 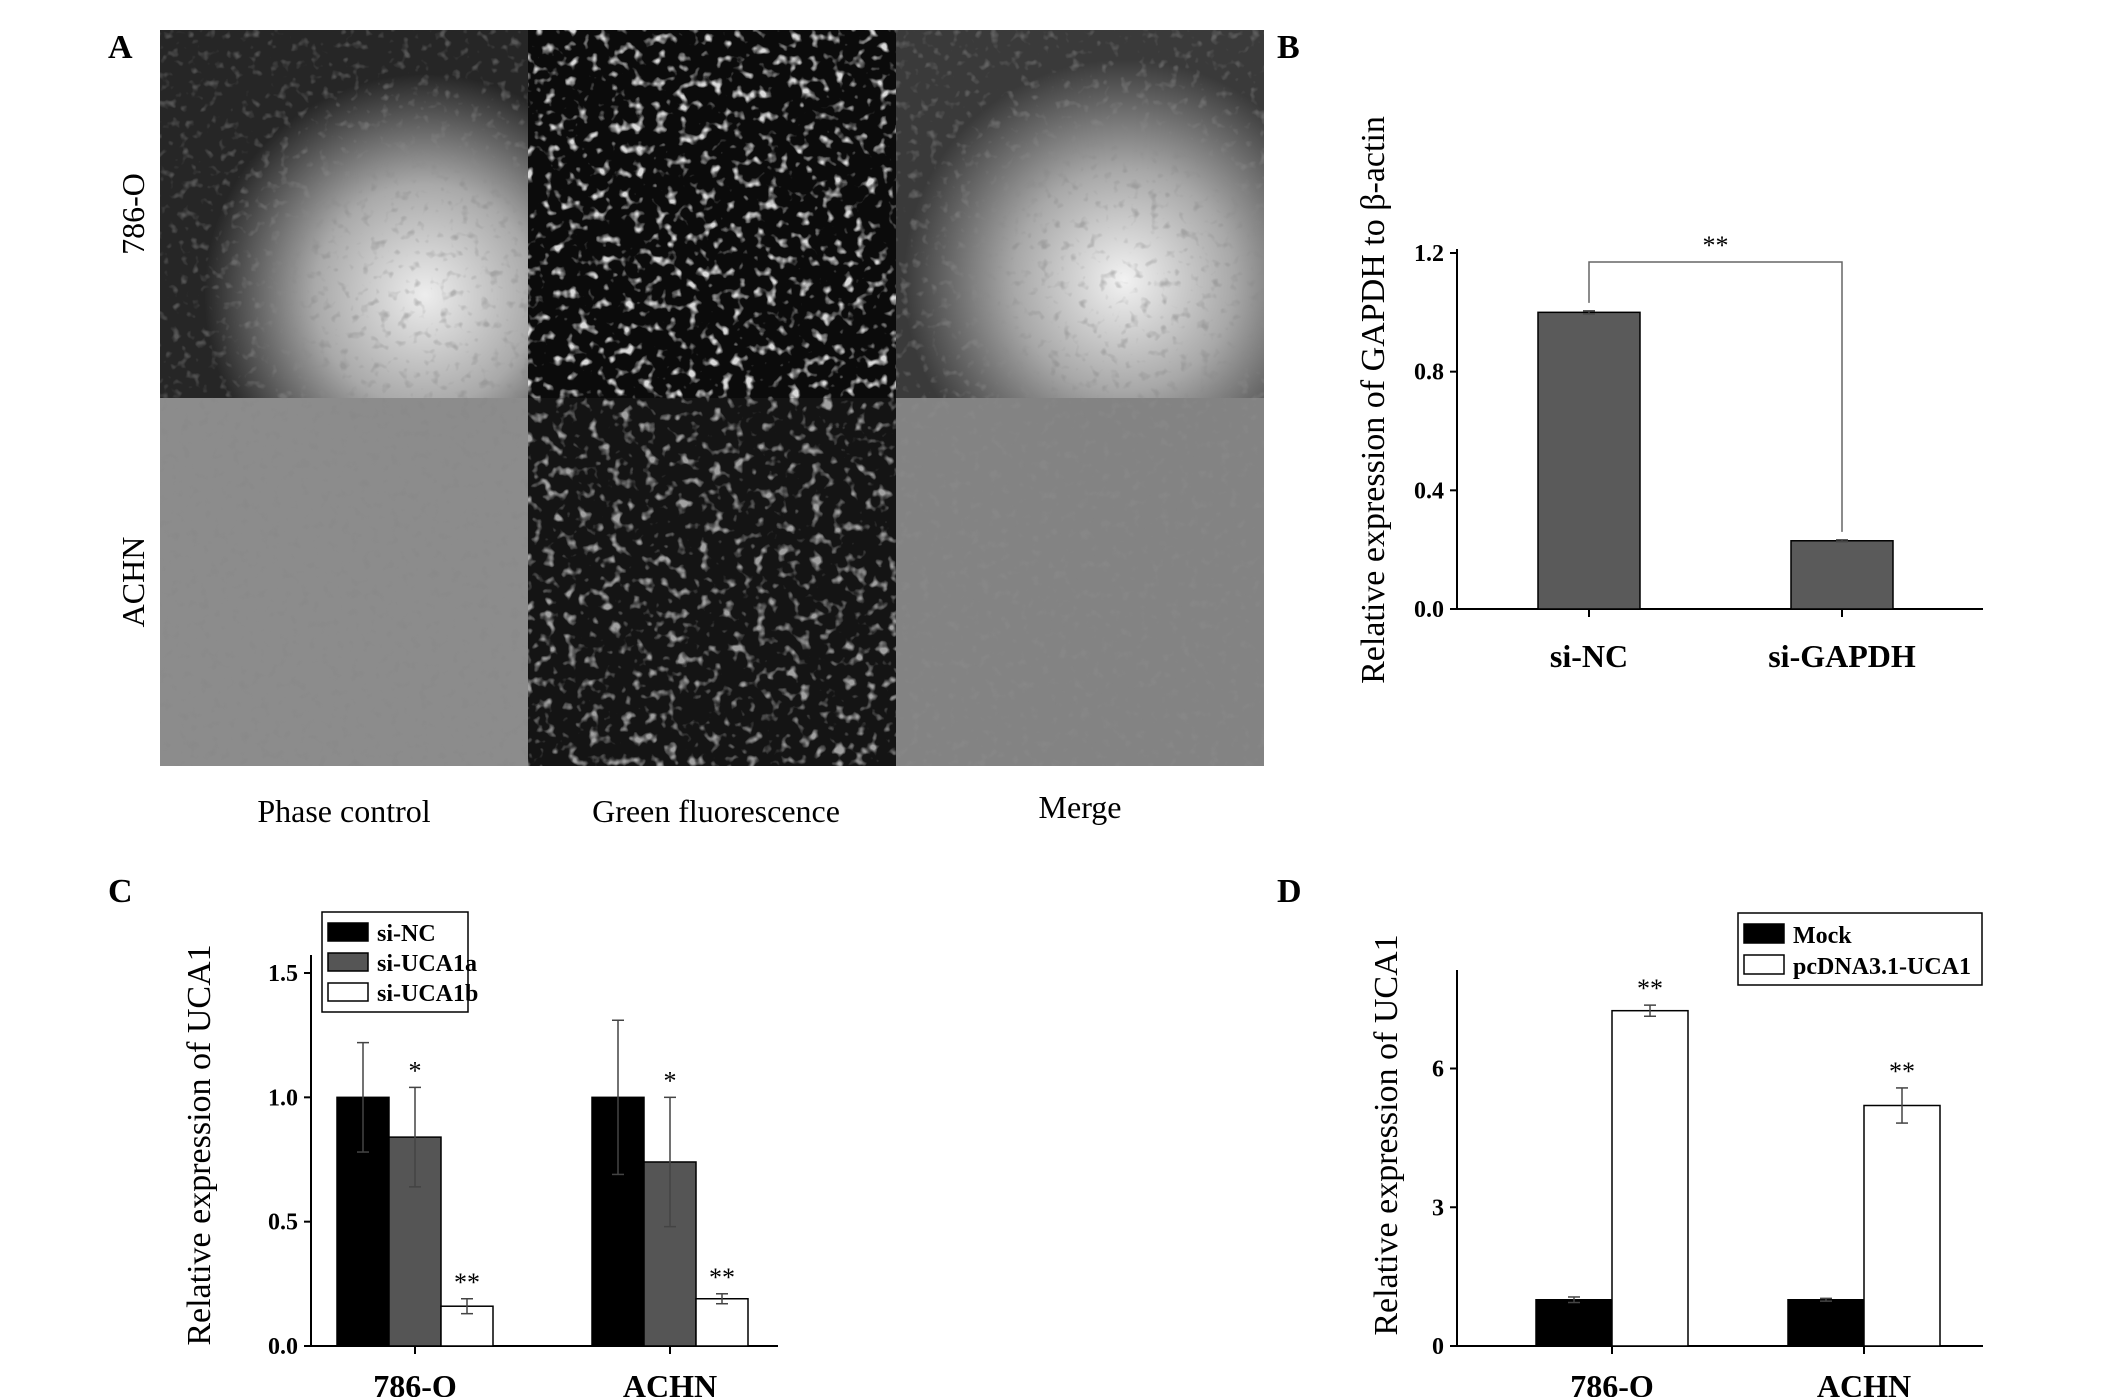 What do you see at coordinates (343, 811) in the screenshot?
I see `col-label-phase-control: Phase control` at bounding box center [343, 811].